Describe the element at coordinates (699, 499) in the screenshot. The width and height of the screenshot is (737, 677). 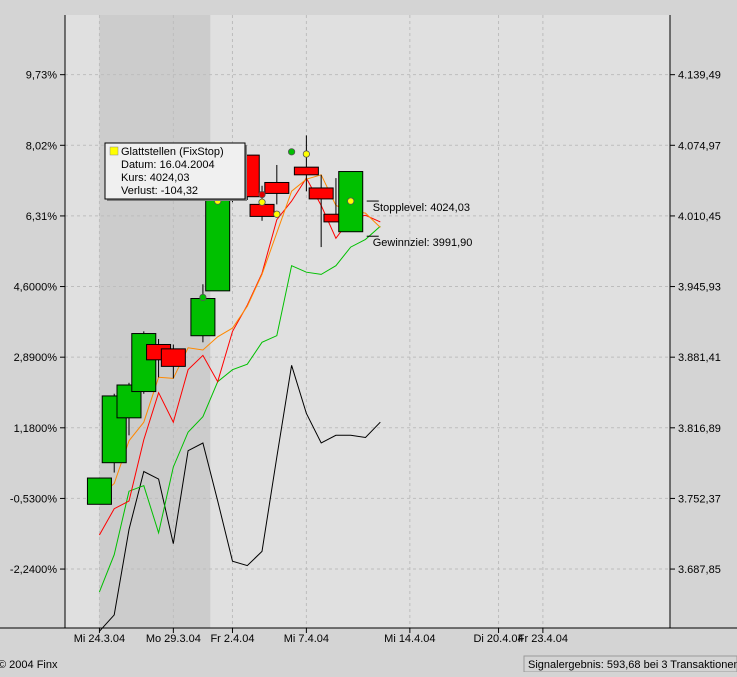
I see `right-tick-label: 3.752,37` at that location.